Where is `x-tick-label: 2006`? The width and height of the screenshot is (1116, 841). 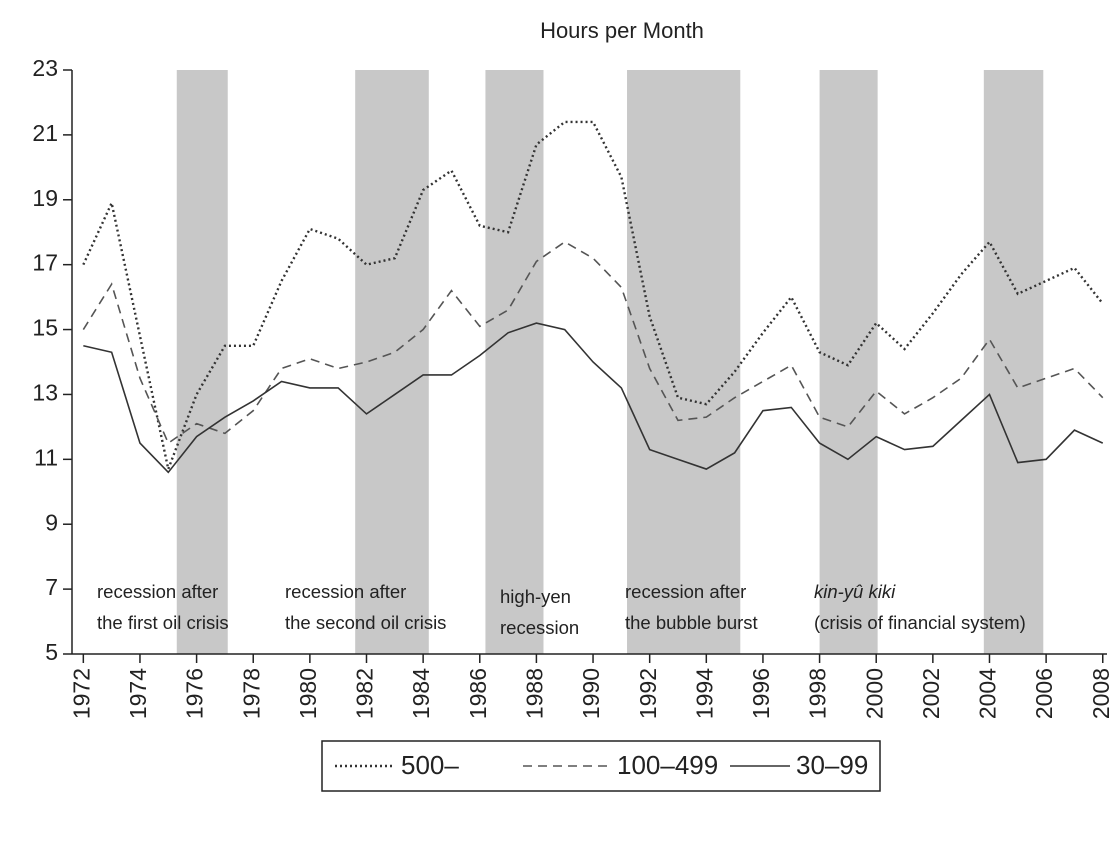 x-tick-label: 2006 is located at coordinates (1044, 693).